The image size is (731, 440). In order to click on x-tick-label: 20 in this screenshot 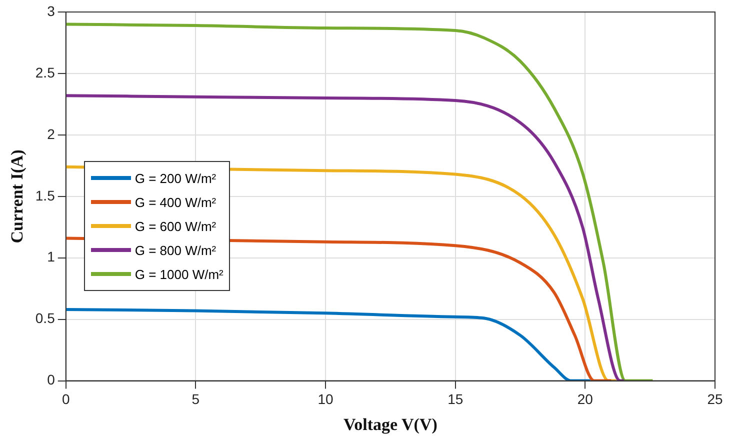, I will do `click(585, 399)`.